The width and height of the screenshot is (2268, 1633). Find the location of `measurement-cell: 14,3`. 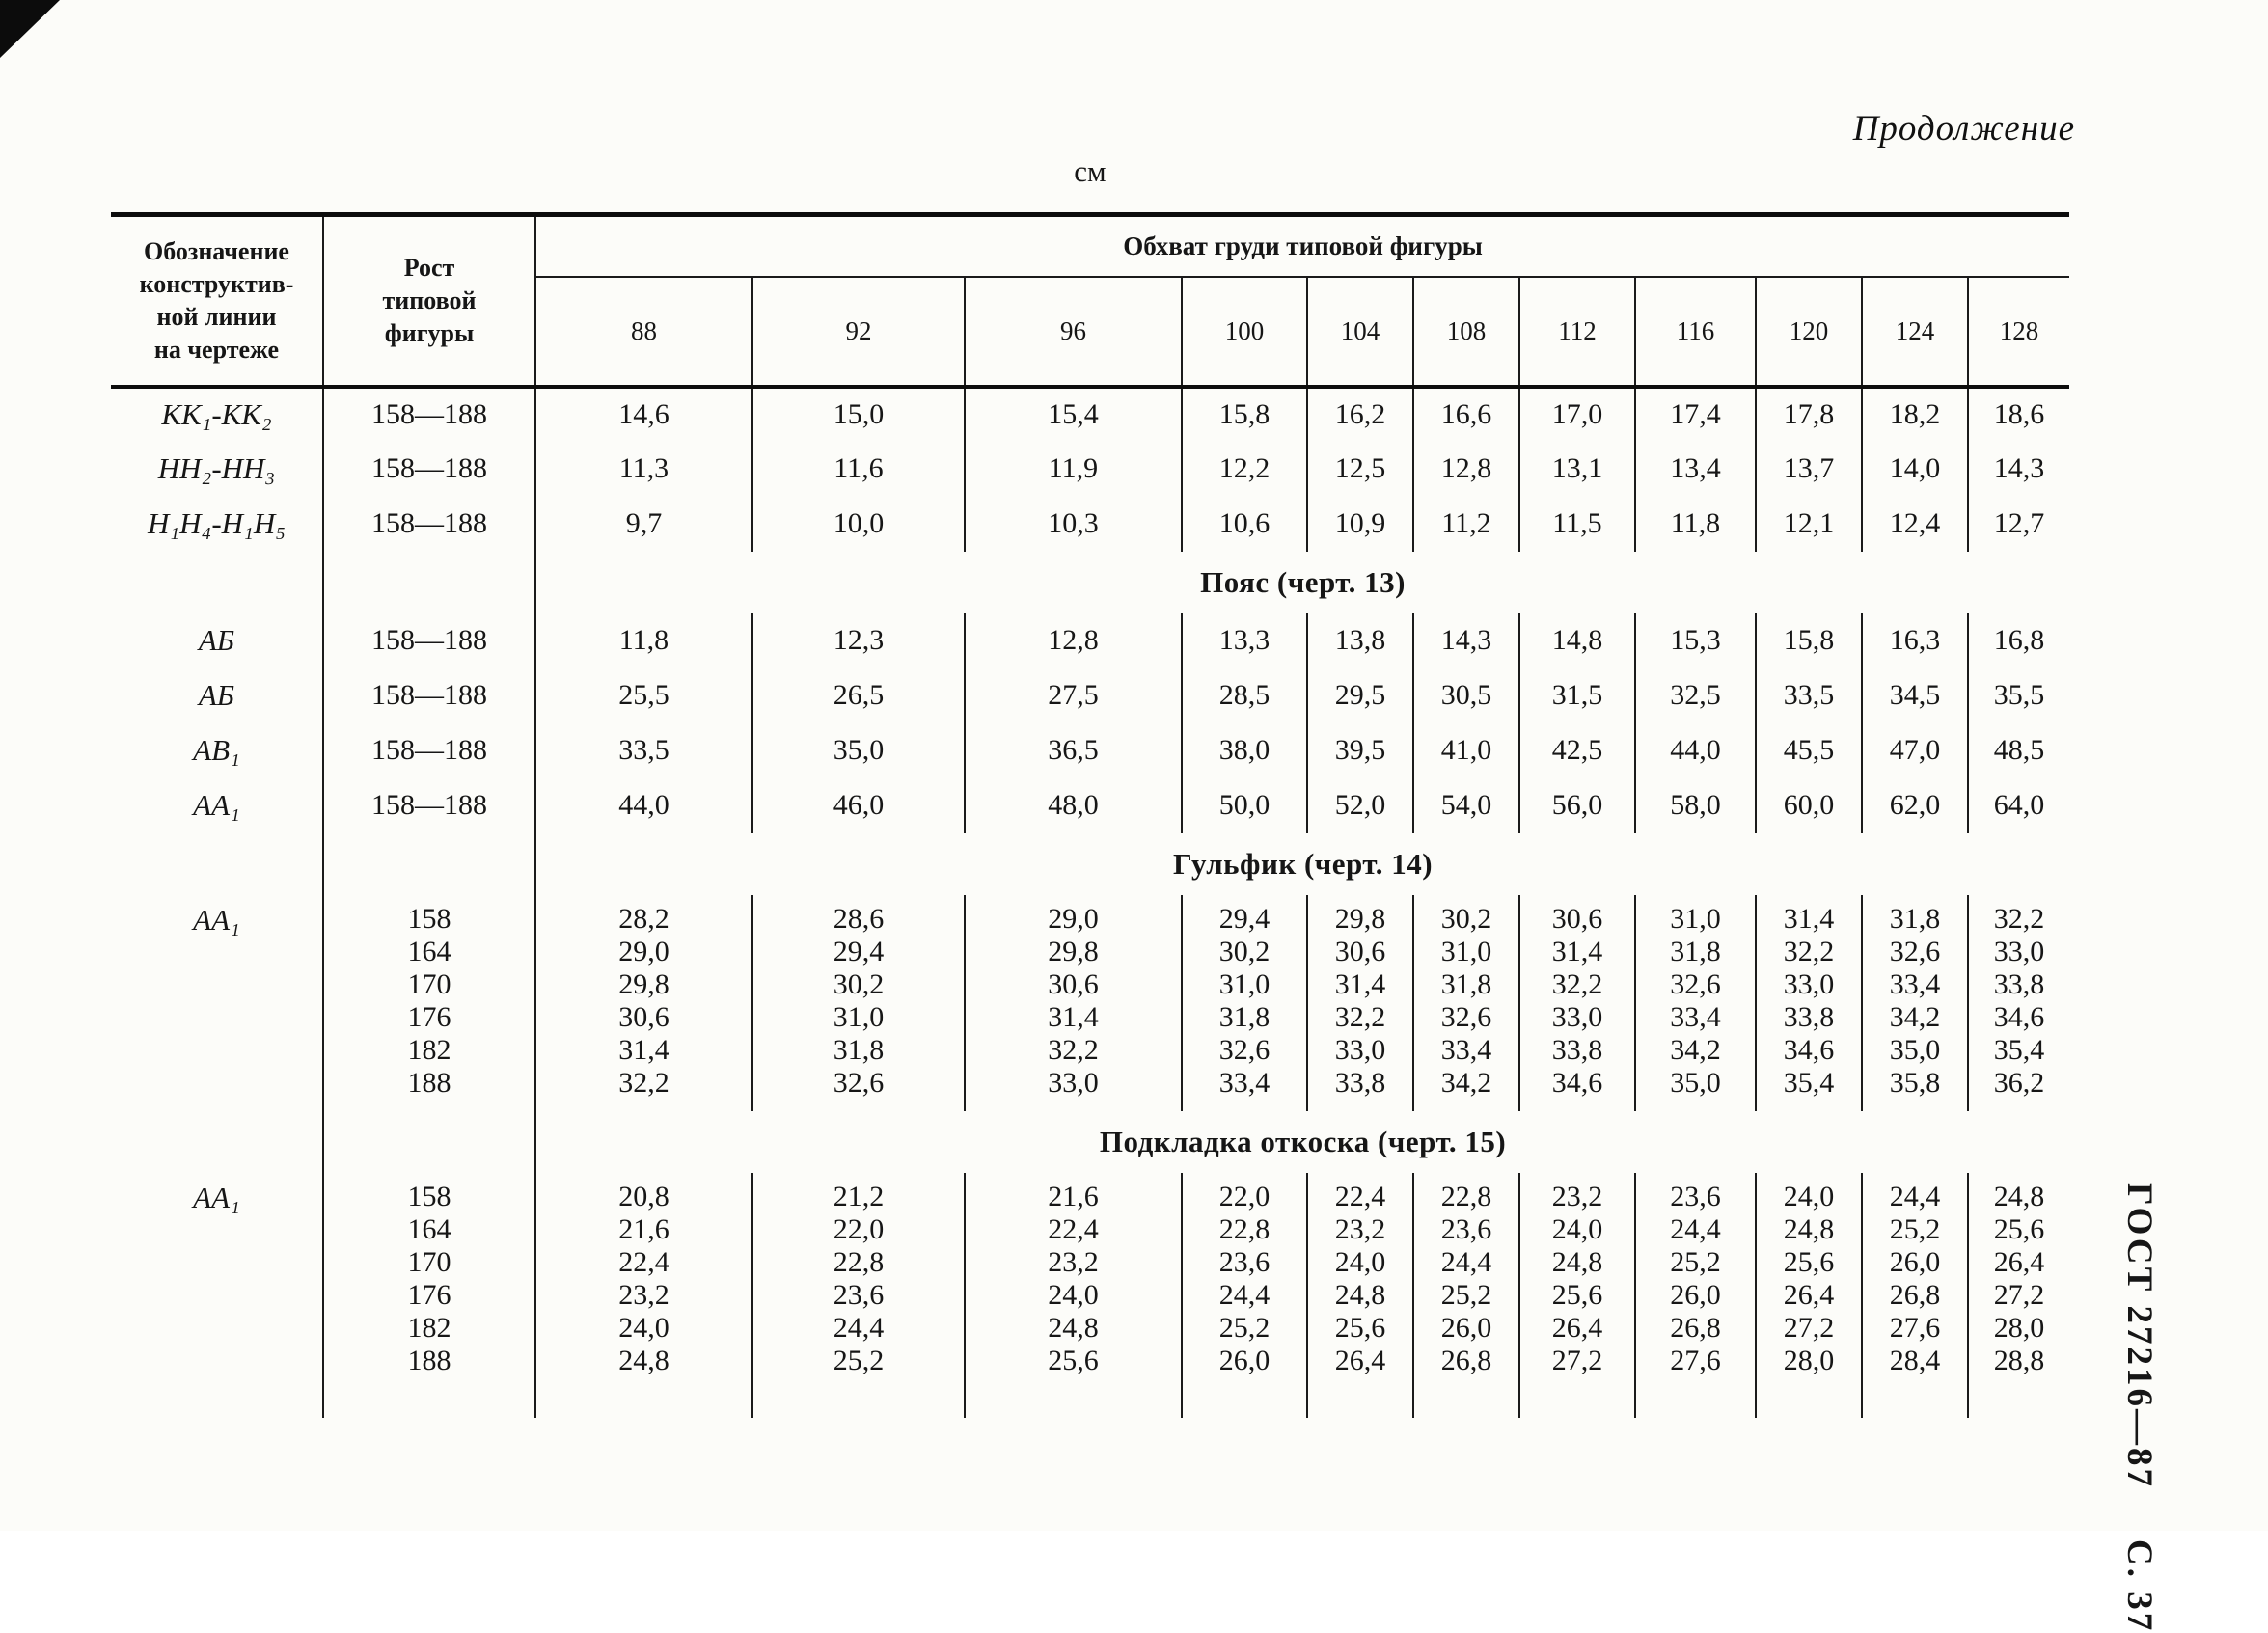

measurement-cell: 14,3 is located at coordinates (2018, 469).